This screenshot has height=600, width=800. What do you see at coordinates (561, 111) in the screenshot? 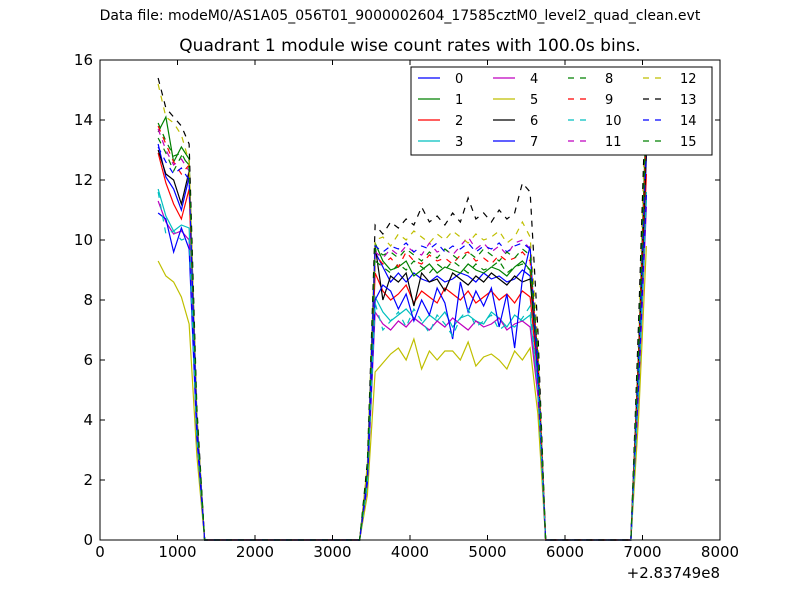
I see `legend-box` at bounding box center [561, 111].